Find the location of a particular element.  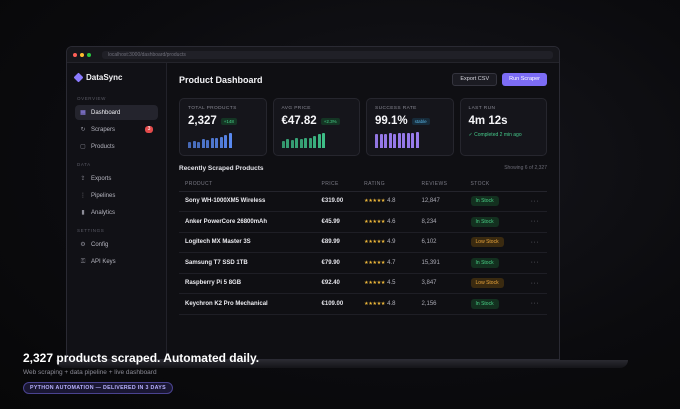

price-cell: €109.00 is located at coordinates (337, 304).